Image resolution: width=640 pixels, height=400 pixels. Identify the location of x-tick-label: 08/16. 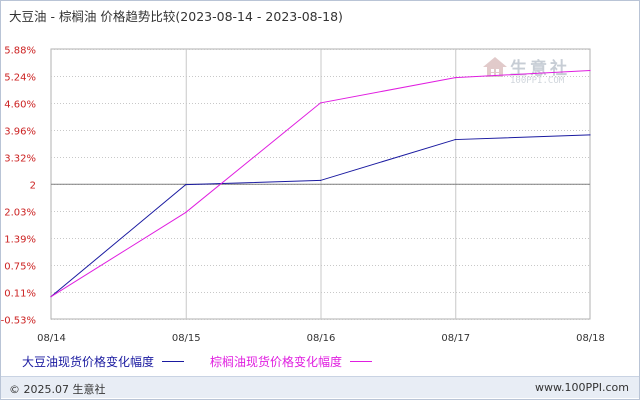
(321, 338).